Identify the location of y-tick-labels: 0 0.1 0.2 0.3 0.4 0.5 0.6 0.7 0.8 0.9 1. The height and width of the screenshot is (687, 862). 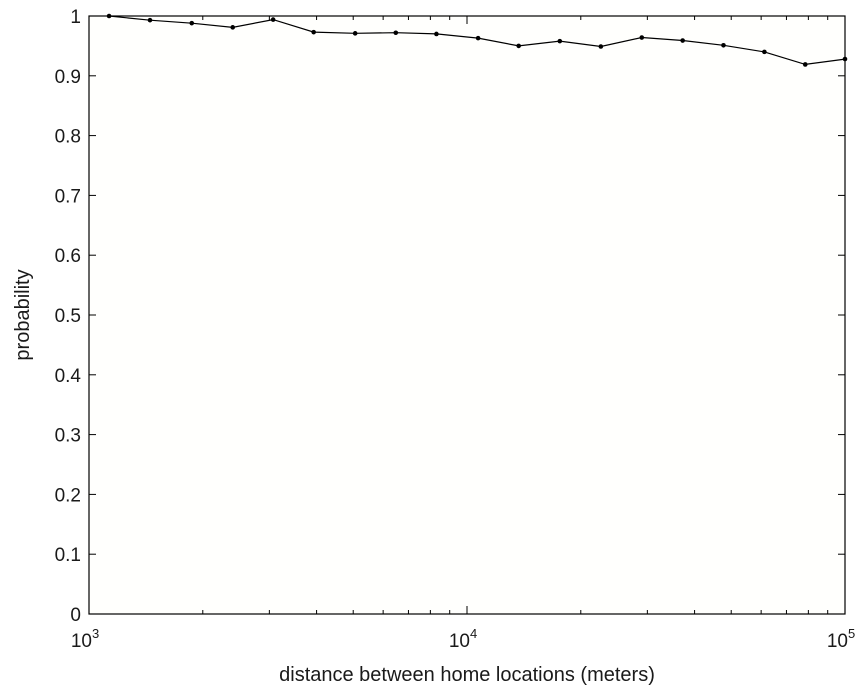
(68, 316).